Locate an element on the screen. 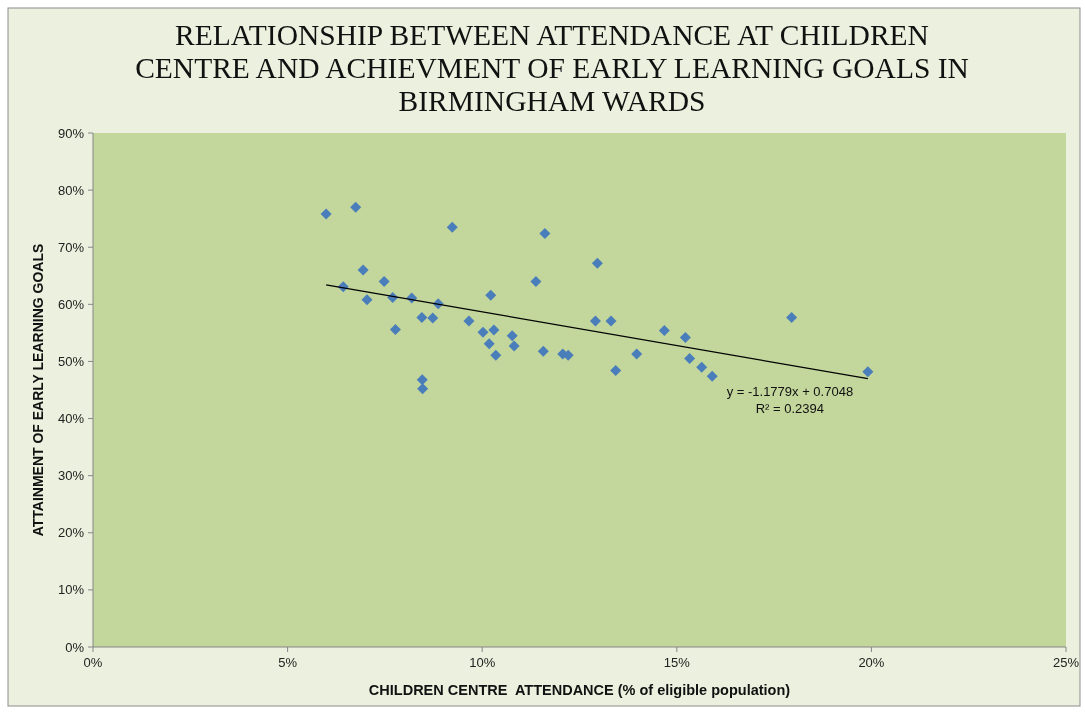 The height and width of the screenshot is (713, 1085). y-tick-label: 60% is located at coordinates (71, 304).